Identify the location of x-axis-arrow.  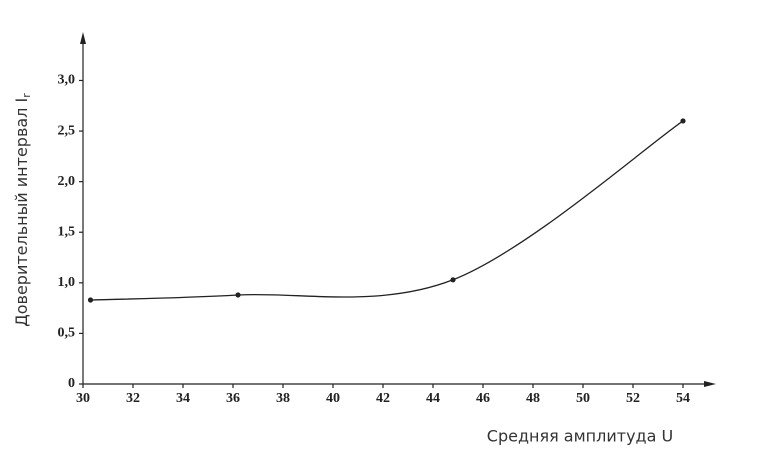
(710, 384).